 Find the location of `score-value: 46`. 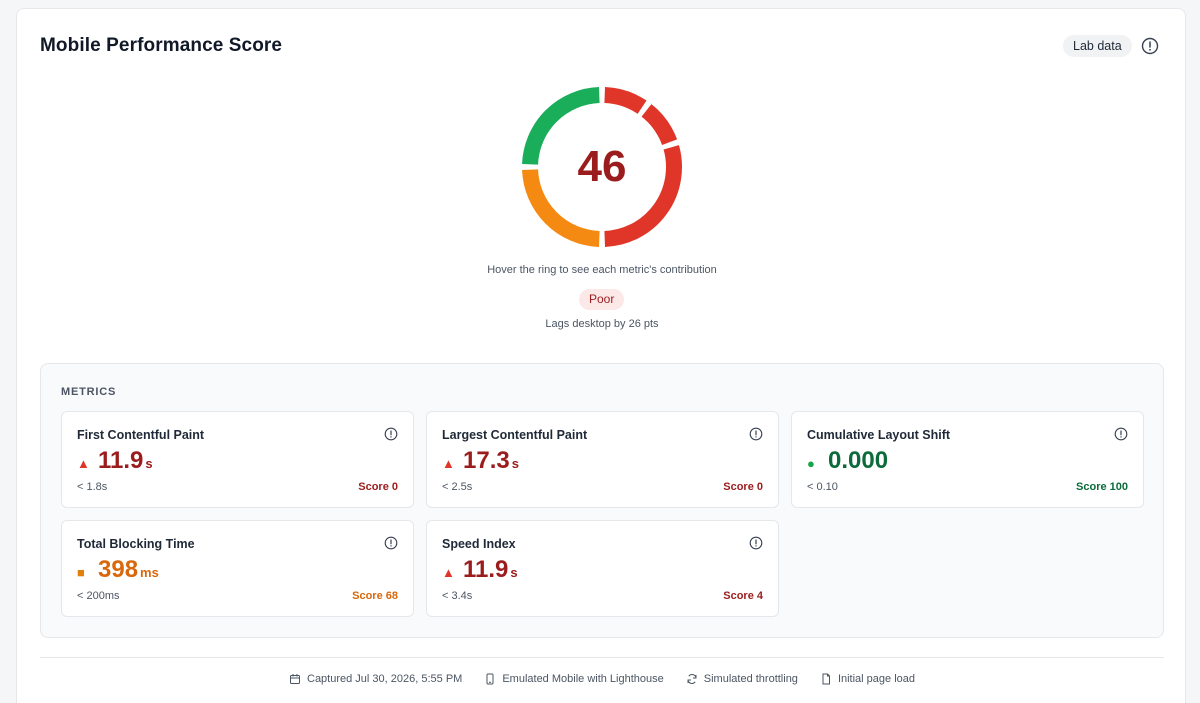

score-value: 46 is located at coordinates (602, 166).